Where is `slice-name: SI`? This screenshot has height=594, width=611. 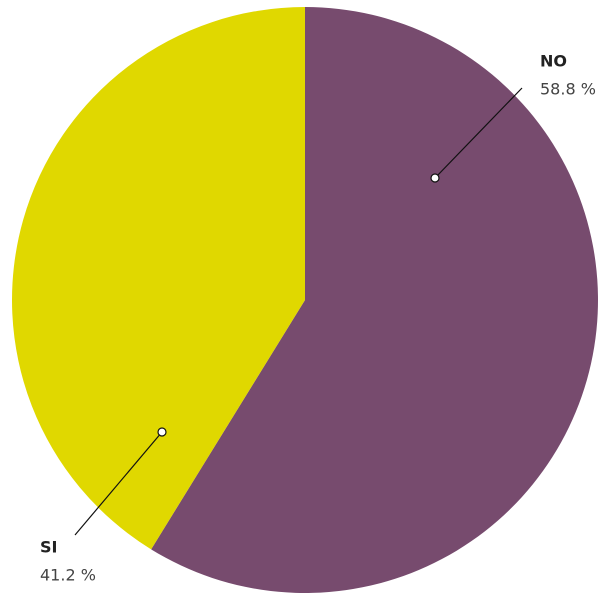
slice-name: SI is located at coordinates (48, 547).